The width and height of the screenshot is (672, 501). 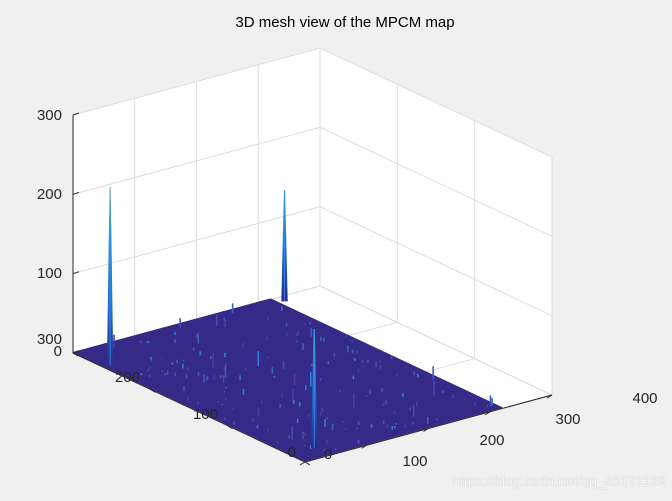 I want to click on y-tick-label: 200, so click(x=127, y=377).